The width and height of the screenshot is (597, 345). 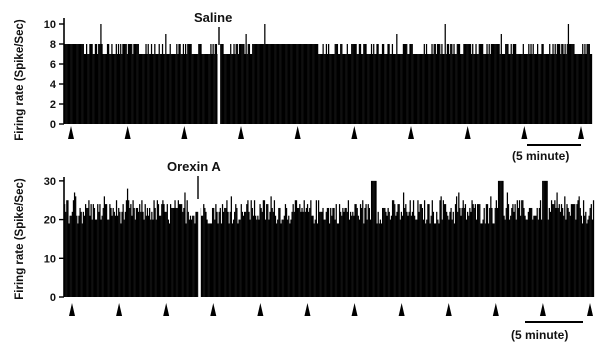 I want to click on y-tick-label: 6, so click(x=53, y=65).